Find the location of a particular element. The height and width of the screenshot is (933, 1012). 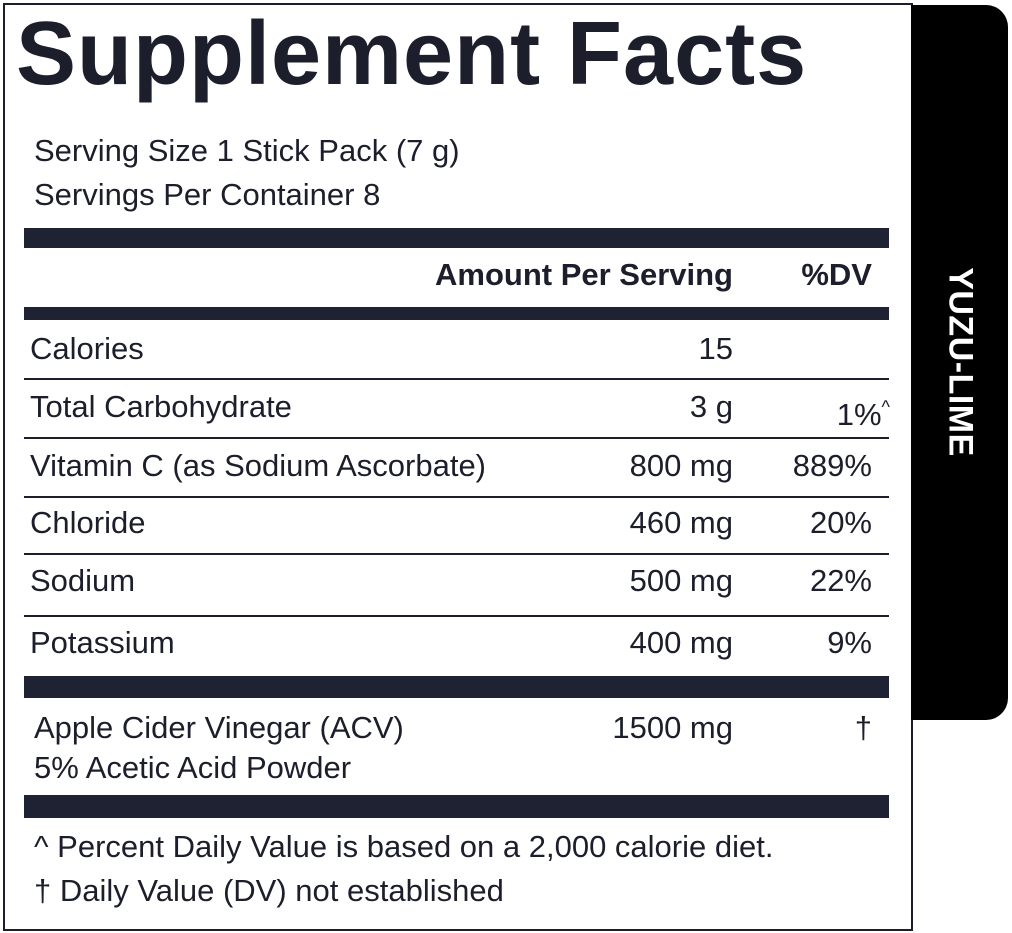

ingredient-amount: 1500 mg is located at coordinates (672, 727).